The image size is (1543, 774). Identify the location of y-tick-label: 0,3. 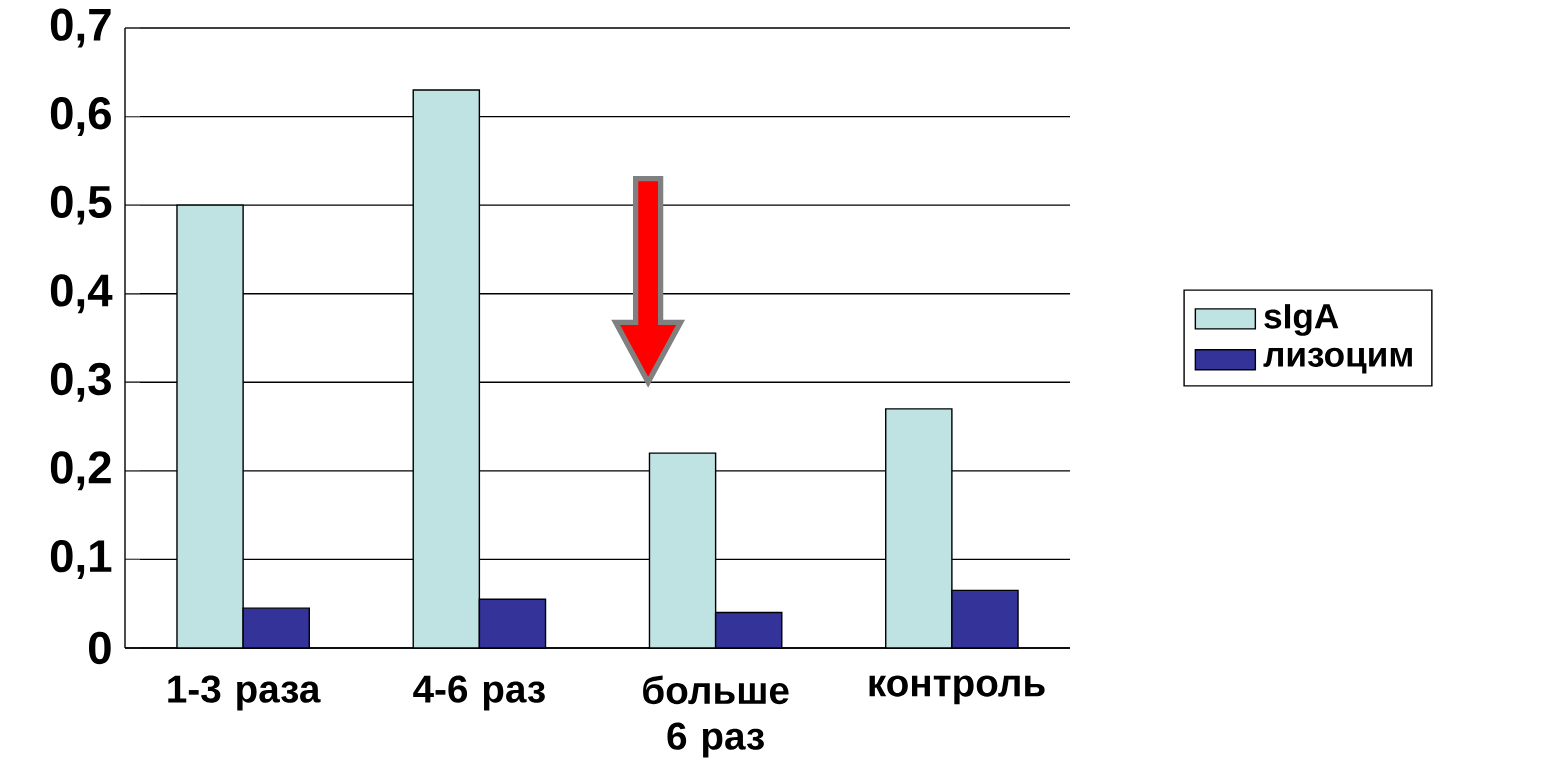
(80, 382).